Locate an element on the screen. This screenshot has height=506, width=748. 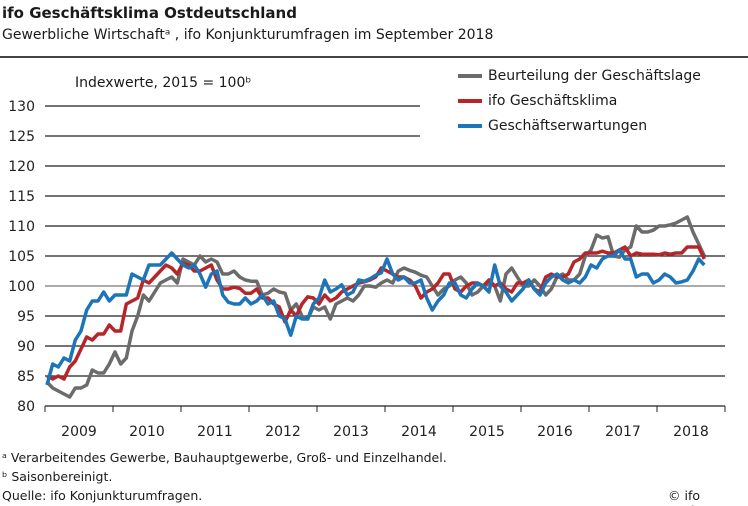
y-tick-label: 120 is located at coordinates (21, 167).